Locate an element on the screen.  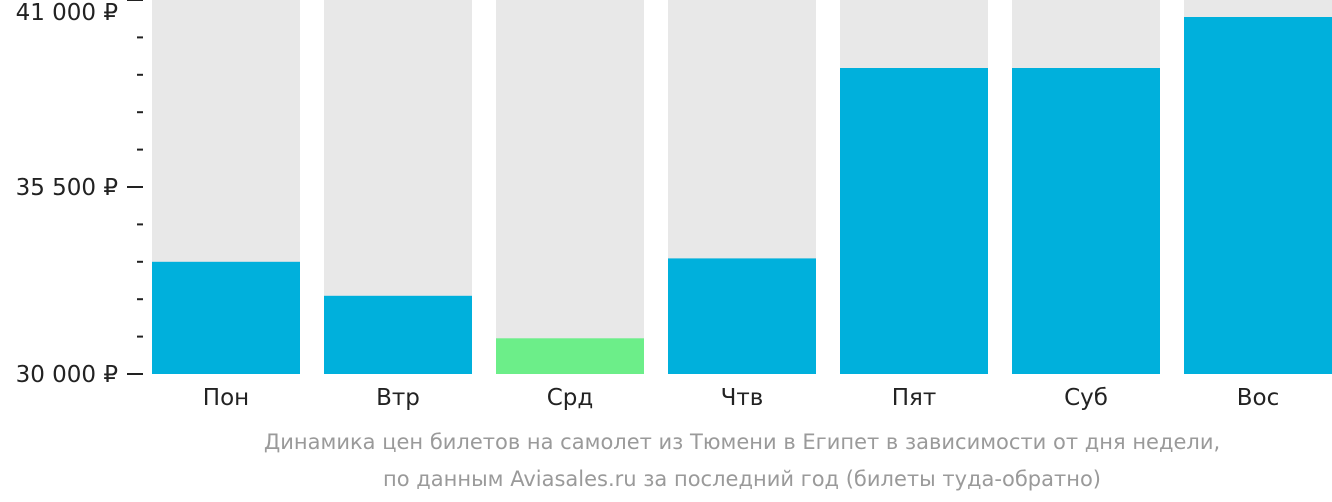
y-axis: 30 000 ₽ 35 500 ₽ 41 000 ₽ is located at coordinates (79, 194).